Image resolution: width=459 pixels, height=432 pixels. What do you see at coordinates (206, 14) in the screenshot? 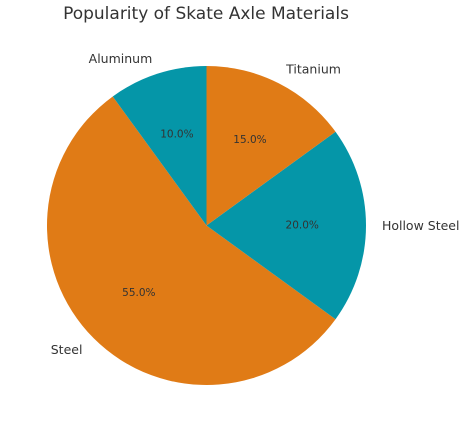
I see `chart-title: Popularity of Skate Axle Materials` at bounding box center [206, 14].